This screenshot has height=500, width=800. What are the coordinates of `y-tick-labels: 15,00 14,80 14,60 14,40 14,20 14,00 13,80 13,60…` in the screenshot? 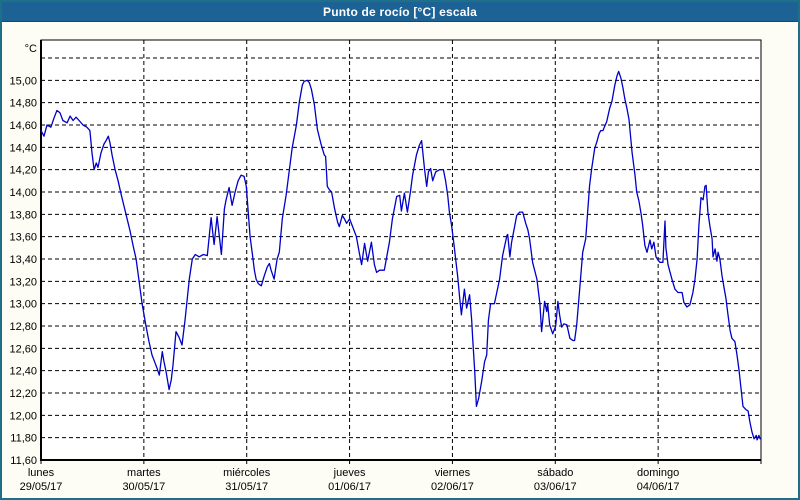 It's located at (23, 271).